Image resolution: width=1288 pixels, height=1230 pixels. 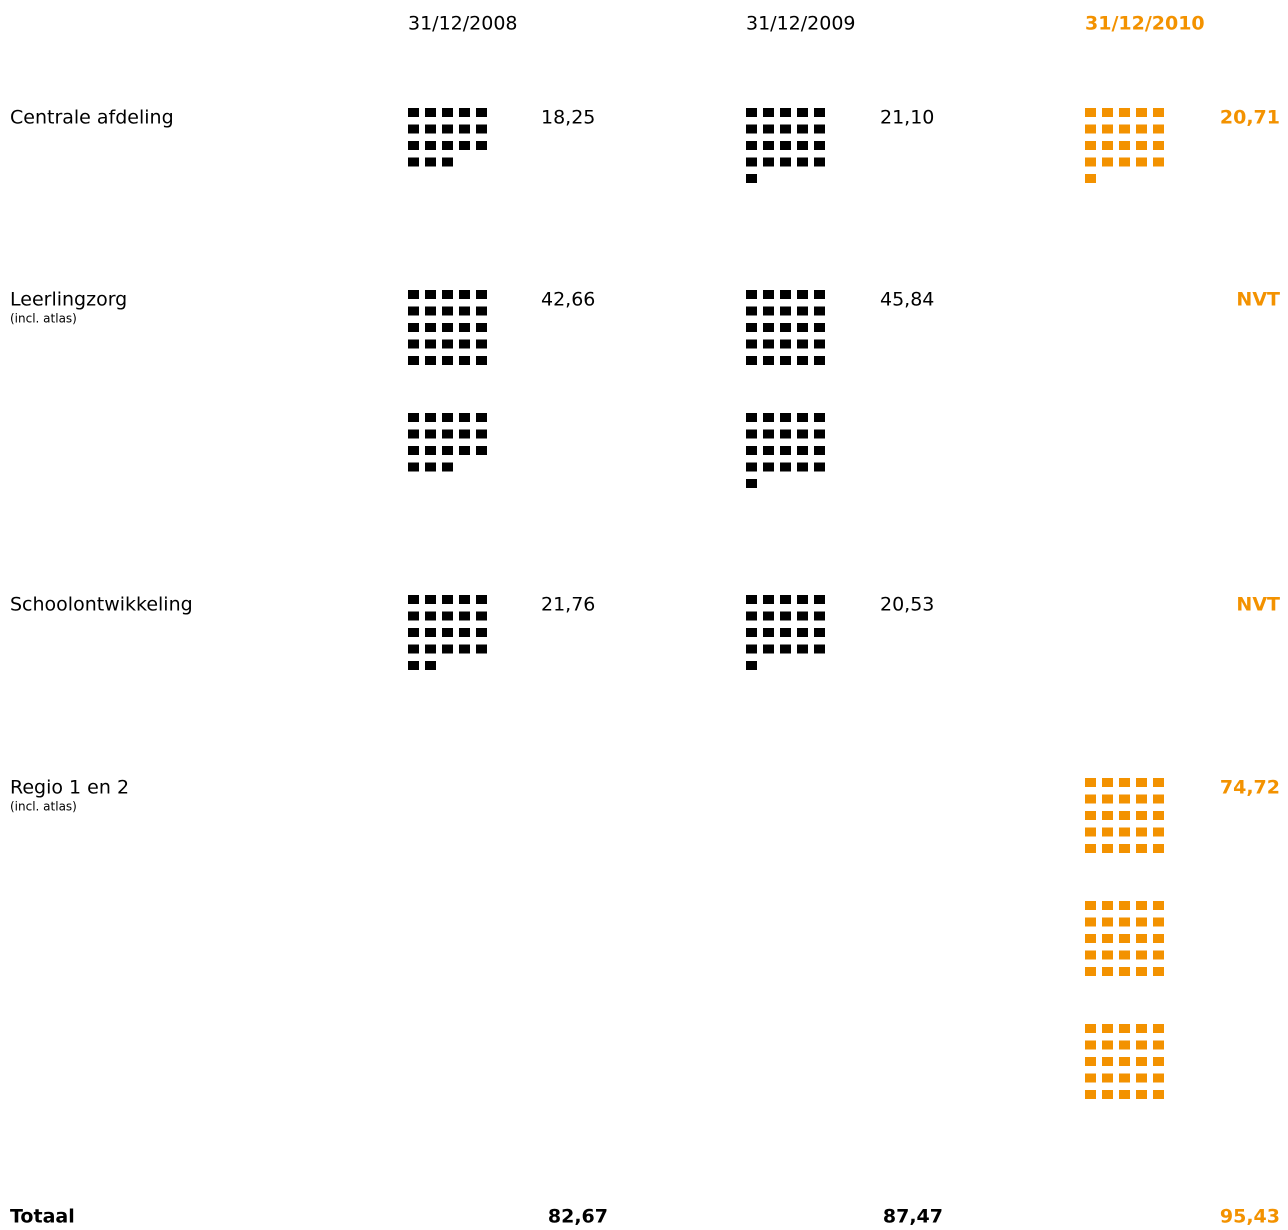 What do you see at coordinates (907, 300) in the screenshot?
I see `value-label: 45,84` at bounding box center [907, 300].